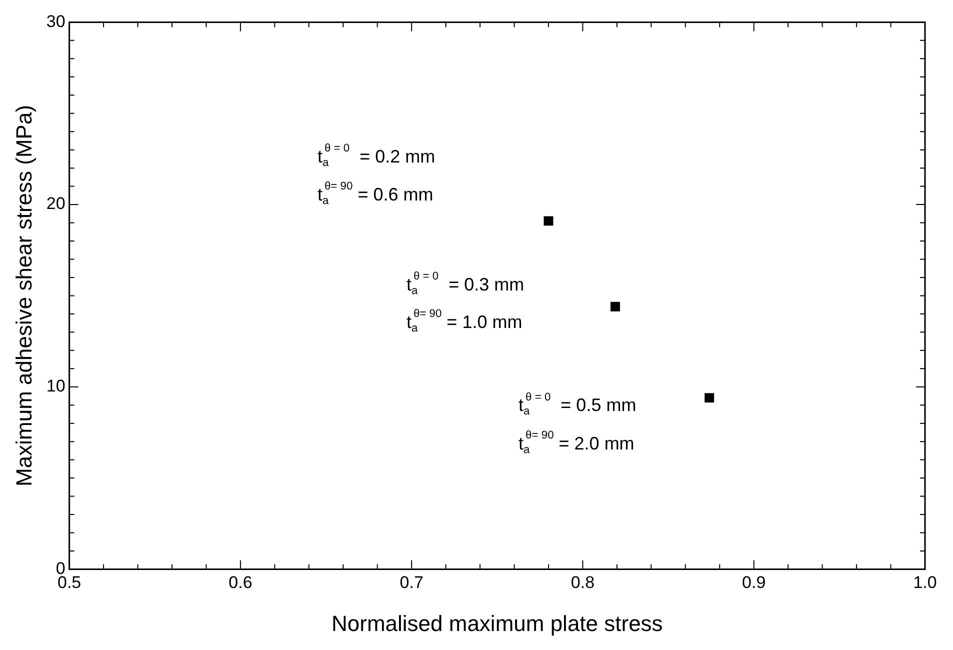  I want to click on x-tick-label: 0.5, so click(69, 582).